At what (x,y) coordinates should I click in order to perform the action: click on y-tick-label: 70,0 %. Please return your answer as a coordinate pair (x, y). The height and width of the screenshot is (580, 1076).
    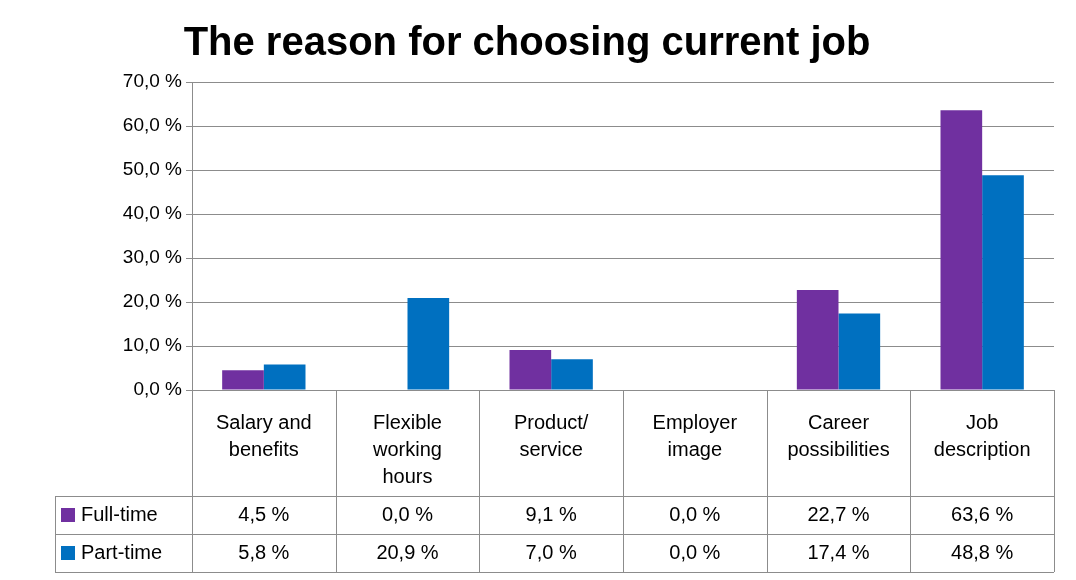
    Looking at the image, I should click on (152, 81).